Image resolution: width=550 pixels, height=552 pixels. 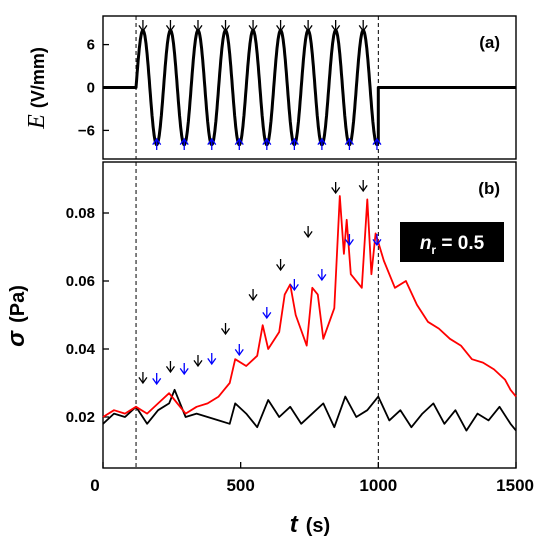 What do you see at coordinates (91, 88) in the screenshot?
I see `panel-a-y-tick-label-1: 0` at bounding box center [91, 88].